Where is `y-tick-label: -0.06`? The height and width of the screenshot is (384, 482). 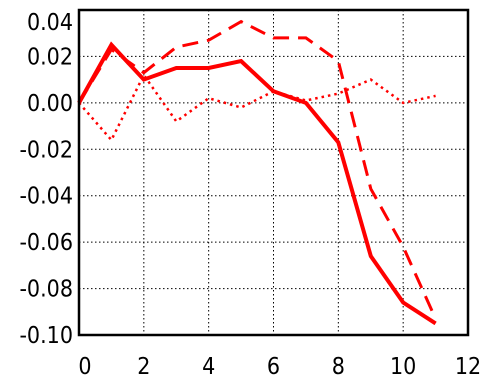 y-tick-label: -0.06 is located at coordinates (46, 243).